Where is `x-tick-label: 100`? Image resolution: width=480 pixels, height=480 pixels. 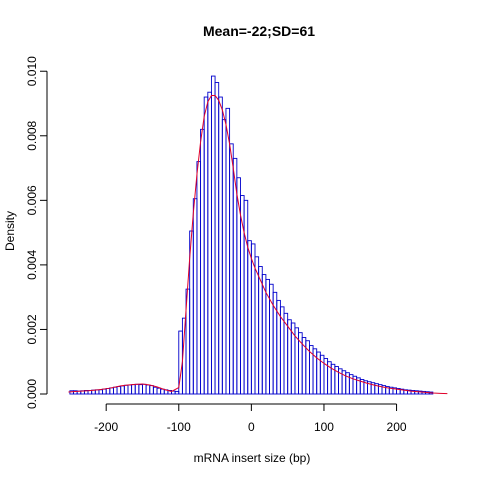 x-tick-label: 100 is located at coordinates (324, 427).